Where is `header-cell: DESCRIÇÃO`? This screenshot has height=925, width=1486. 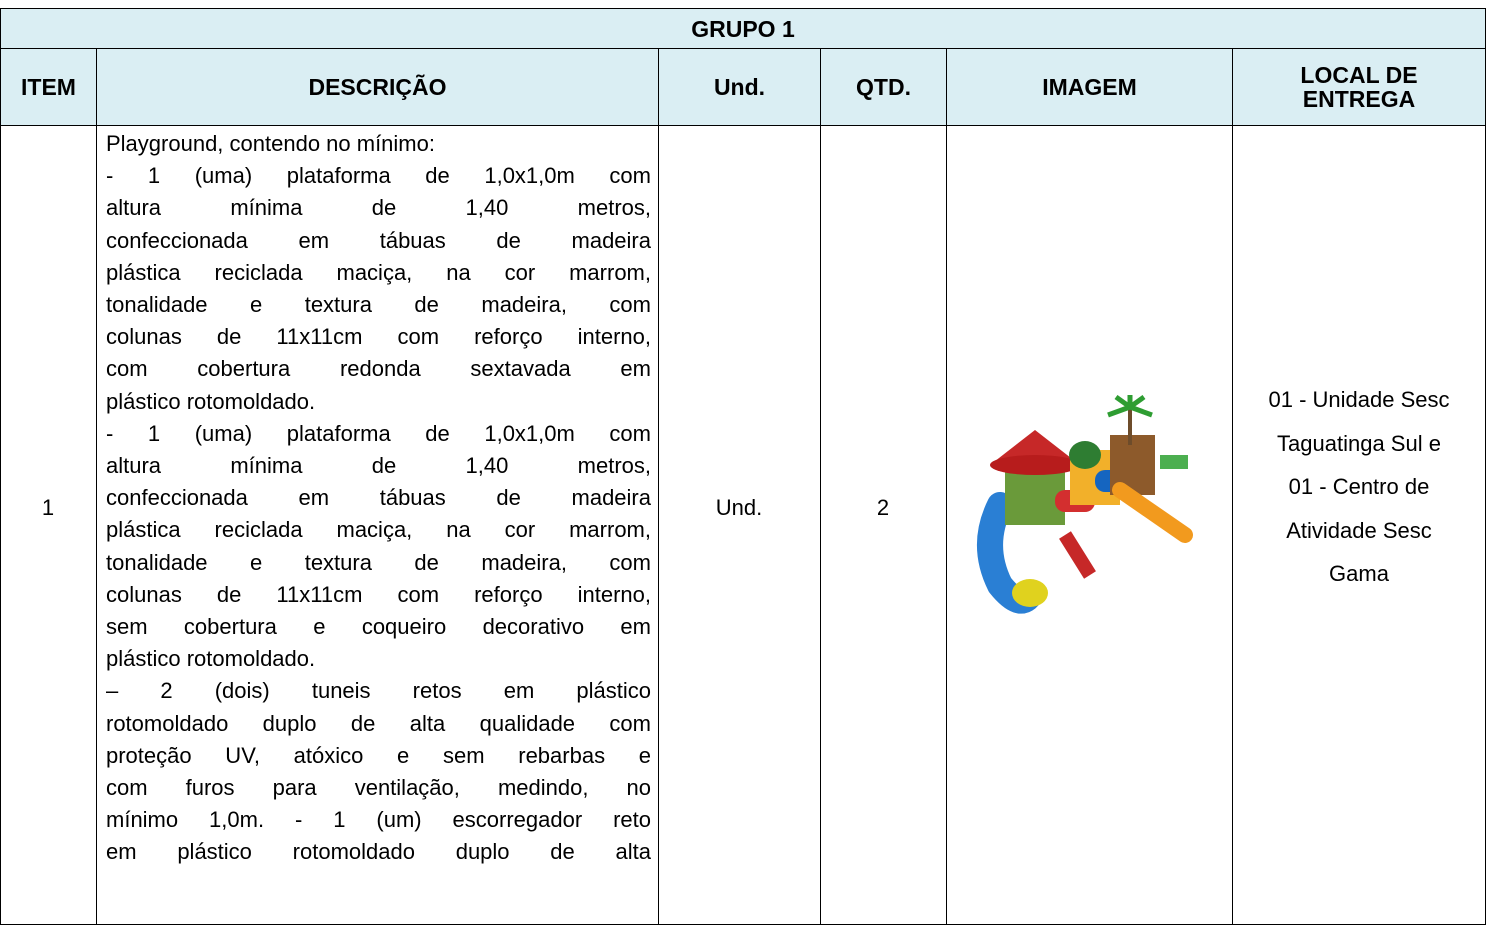
header-cell: DESCRIÇÃO is located at coordinates (377, 87).